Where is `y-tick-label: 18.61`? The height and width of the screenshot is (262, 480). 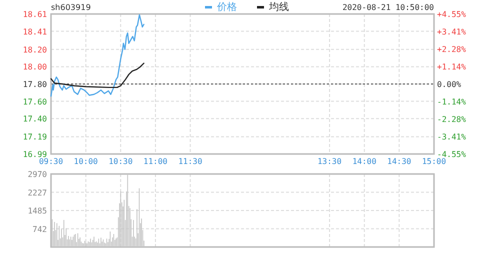
y-tick-label: 18.61 is located at coordinates (35, 14).